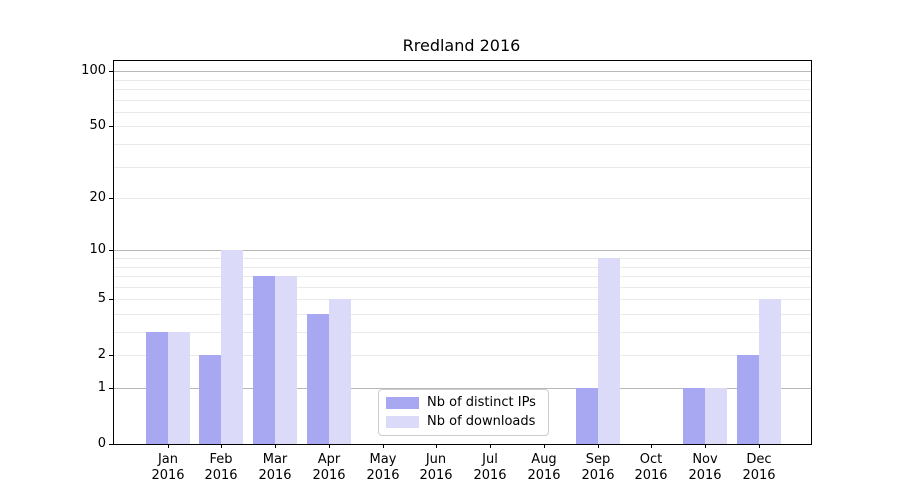  I want to click on y-tick-label-20: 20, so click(97, 197).